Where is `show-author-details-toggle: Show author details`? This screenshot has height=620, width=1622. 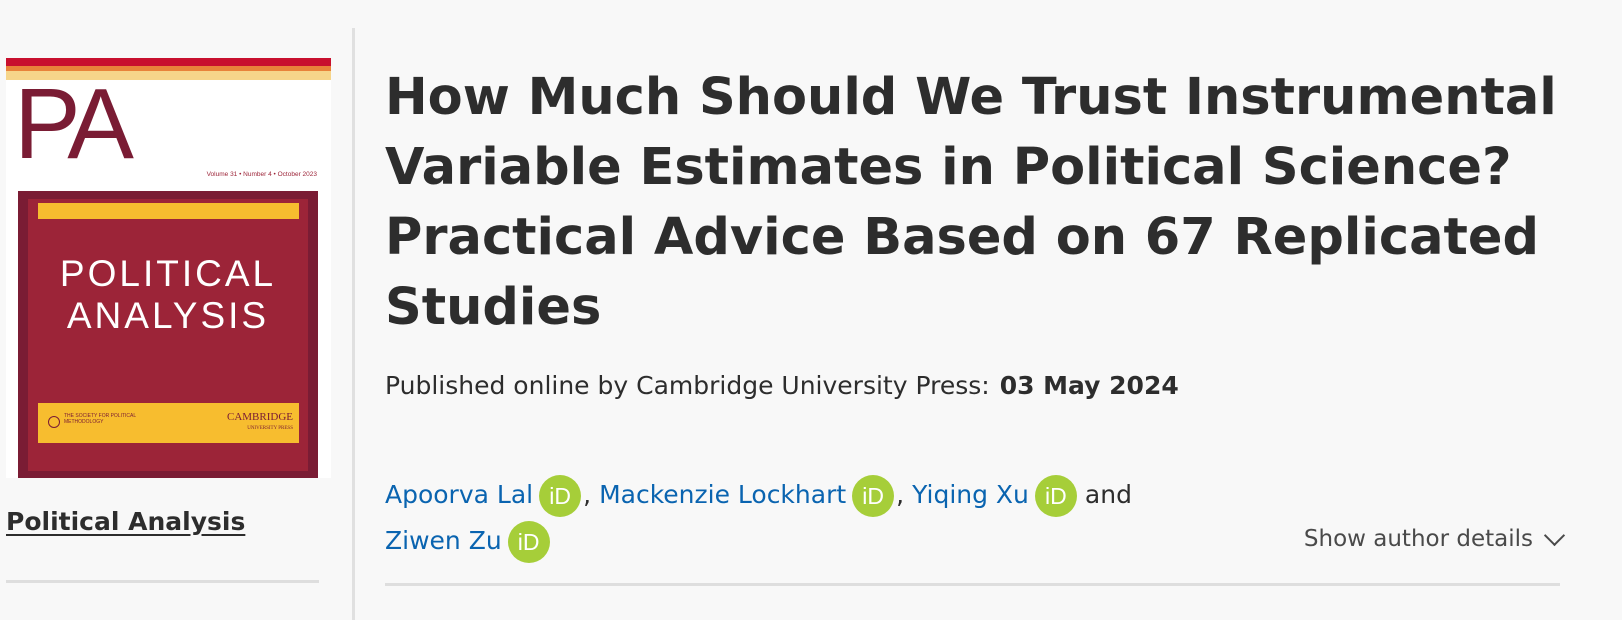
show-author-details-toggle: Show author details is located at coordinates (1434, 538).